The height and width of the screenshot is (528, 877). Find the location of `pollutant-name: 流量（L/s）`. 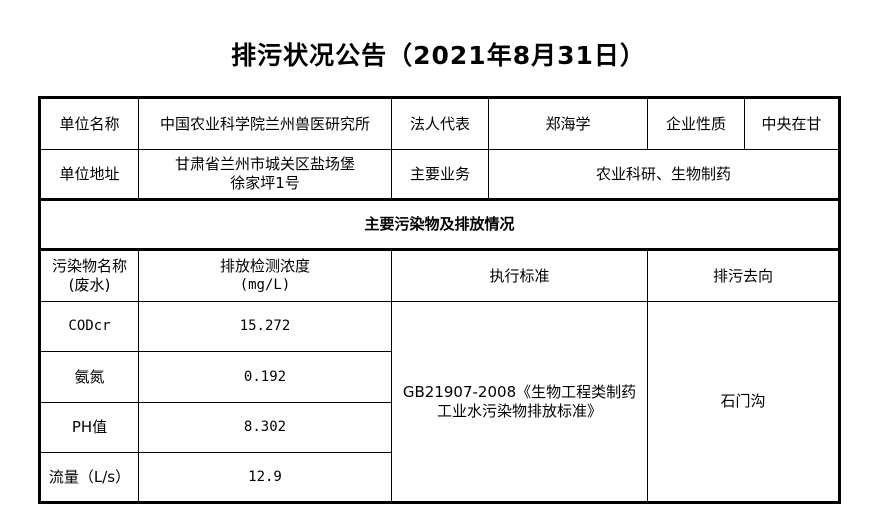

pollutant-name: 流量（L/s） is located at coordinates (89, 477).